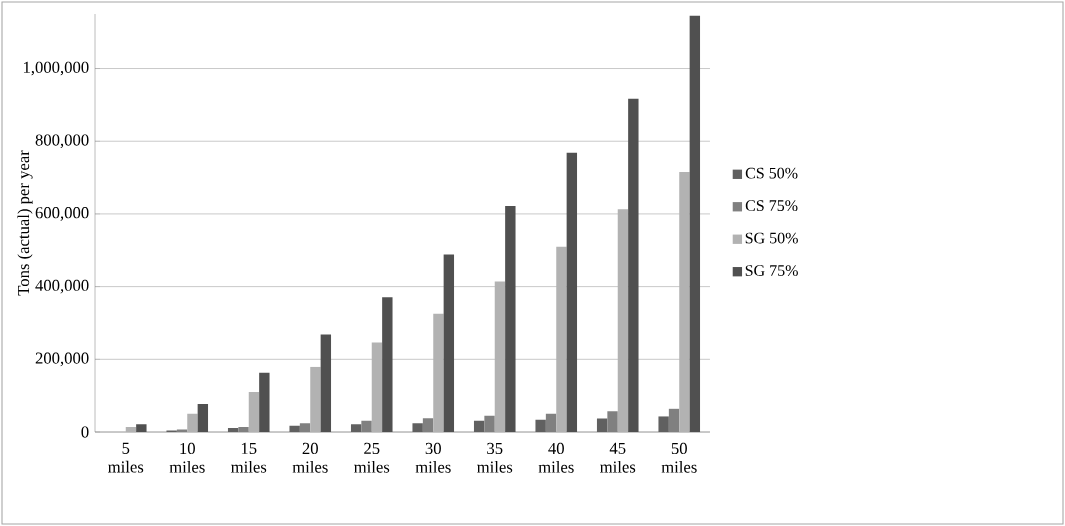 This screenshot has width=1065, height=526. What do you see at coordinates (126, 457) in the screenshot?
I see `x-tick-label: 5 miles` at bounding box center [126, 457].